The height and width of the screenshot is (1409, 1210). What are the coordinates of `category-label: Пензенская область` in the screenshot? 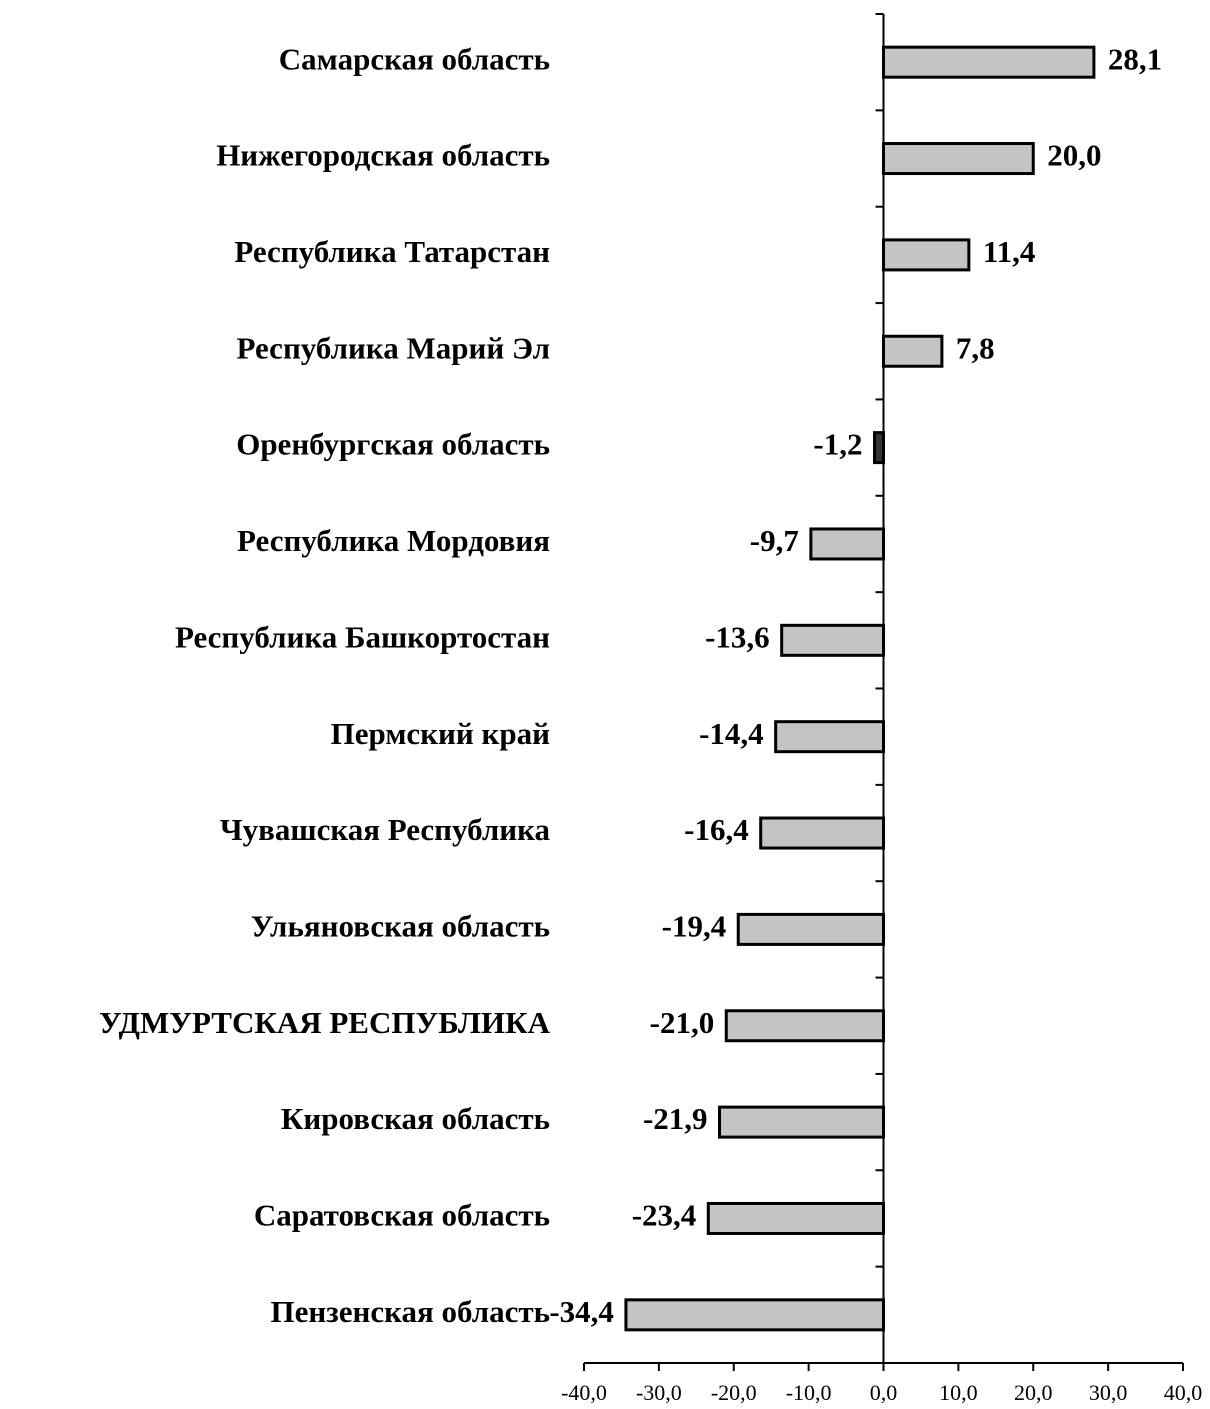 It's located at (410, 1311).